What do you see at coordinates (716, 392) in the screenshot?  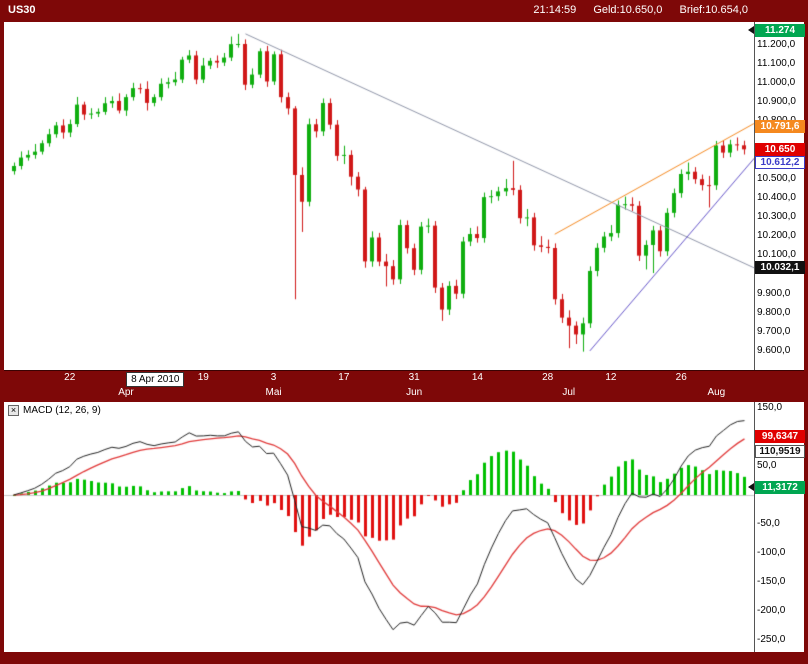 I see `x-axis-month-label: Aug` at bounding box center [716, 392].